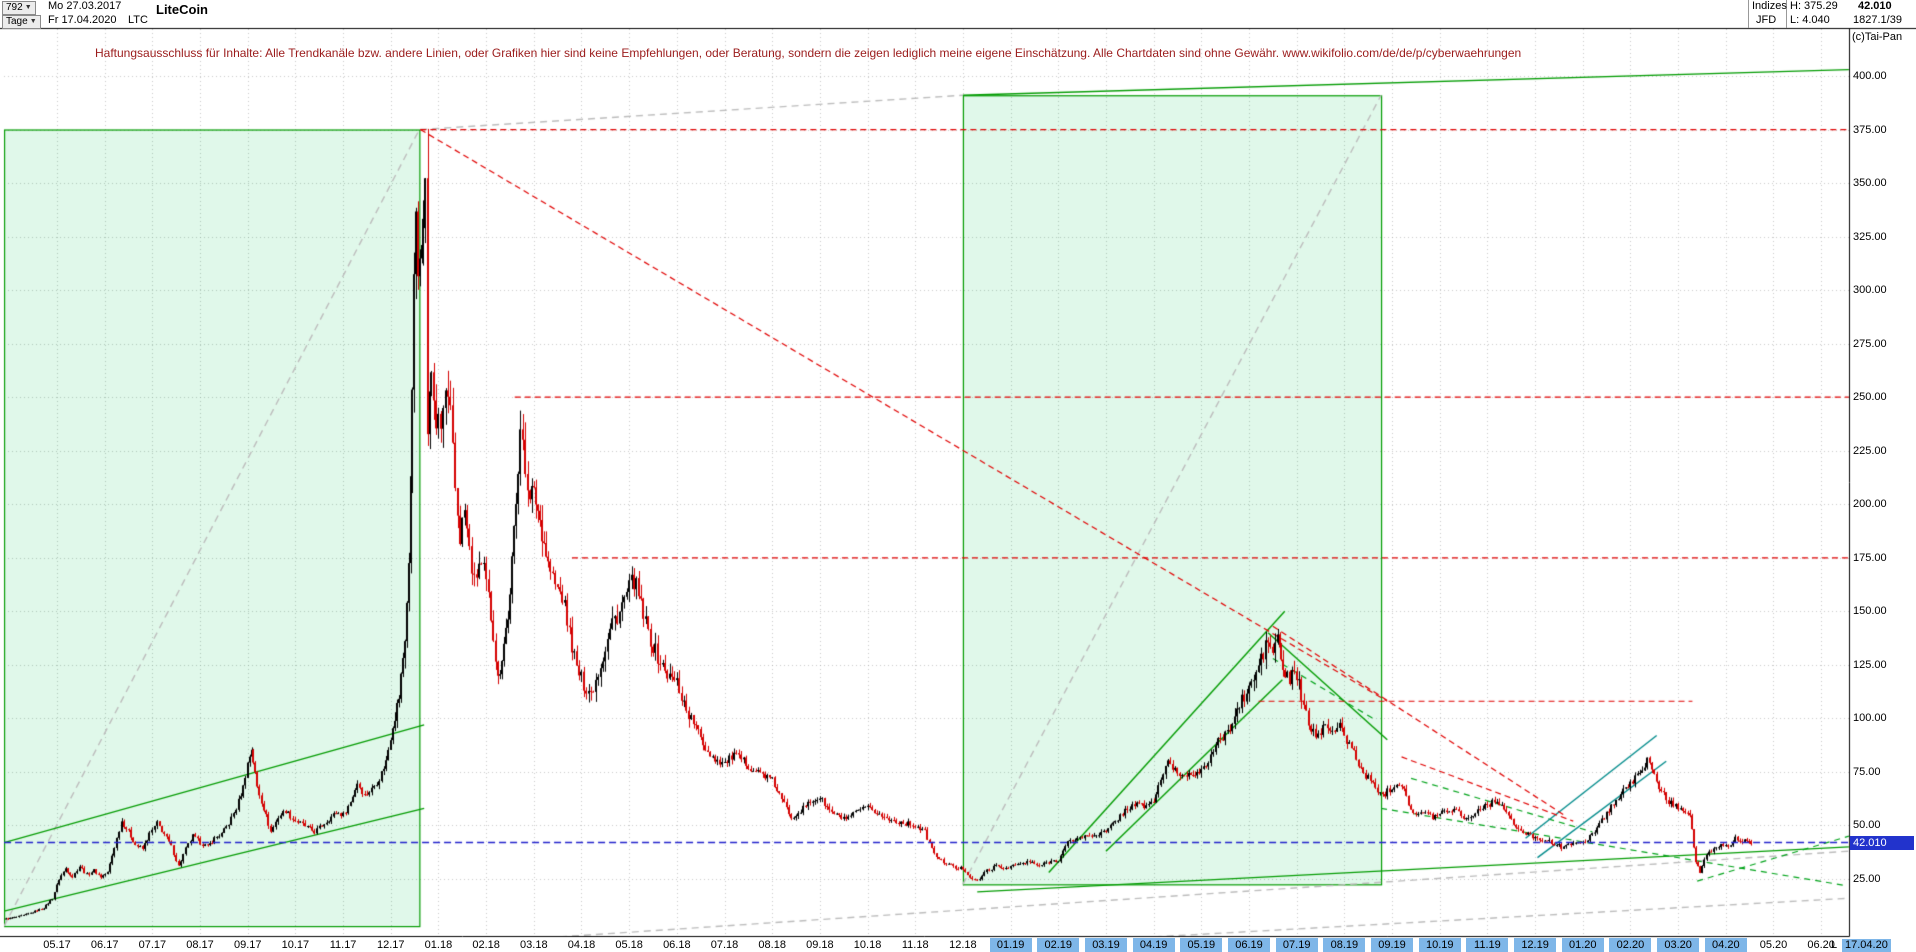 This screenshot has height=952, width=1916. Describe the element at coordinates (1870, 343) in the screenshot. I see `y-axis-label: 275.00` at that location.